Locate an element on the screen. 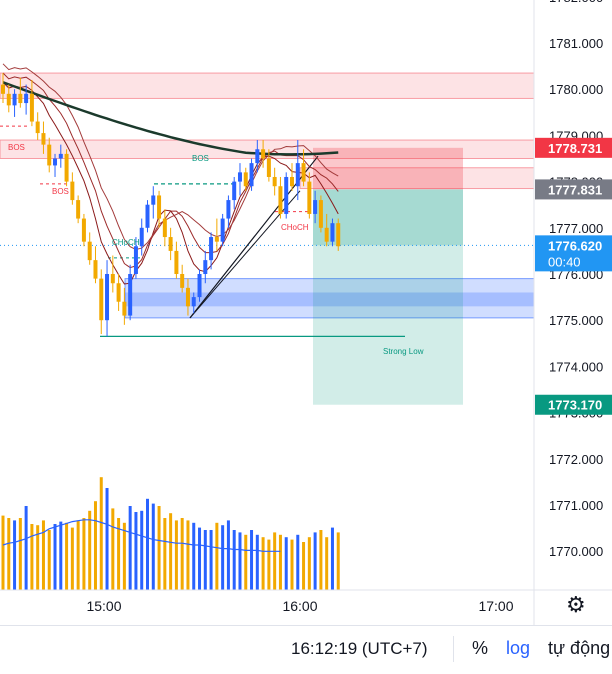 This screenshot has height=674, width=612. short-position-tool is located at coordinates (388, 276).